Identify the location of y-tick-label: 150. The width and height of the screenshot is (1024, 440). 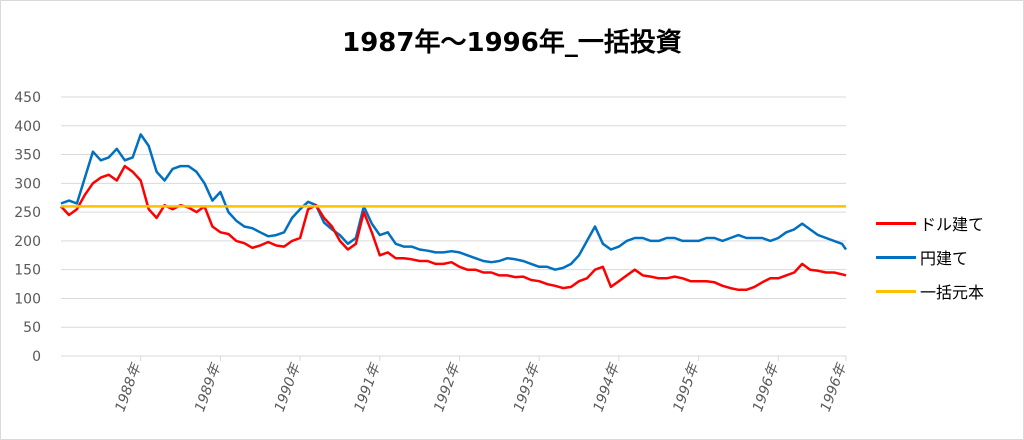
(27, 271).